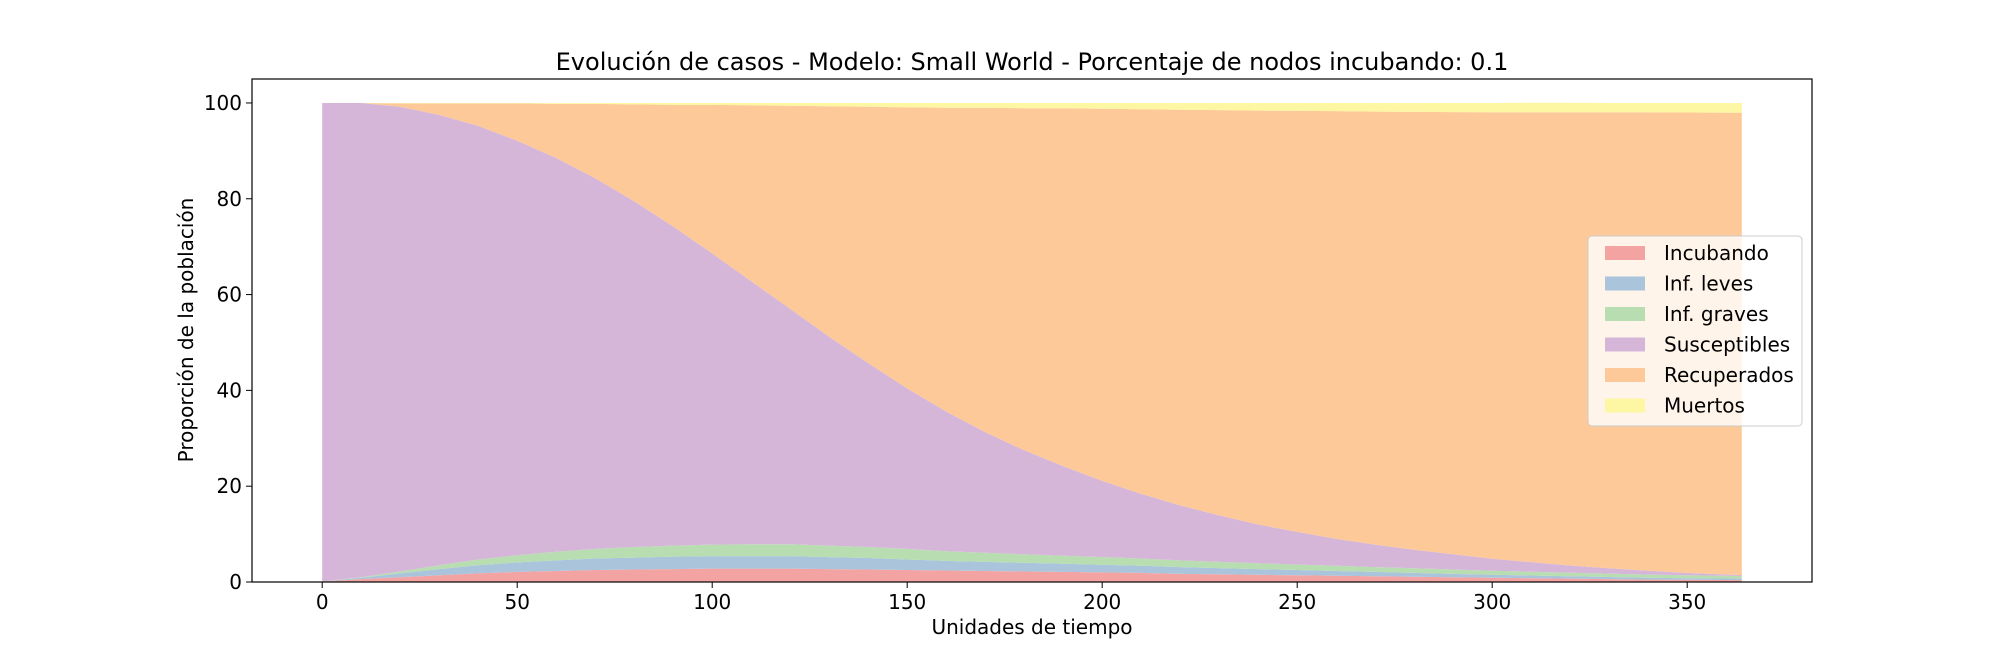 The width and height of the screenshot is (2000, 650). Describe the element at coordinates (229, 199) in the screenshot. I see `y-tick-label: 80` at that location.